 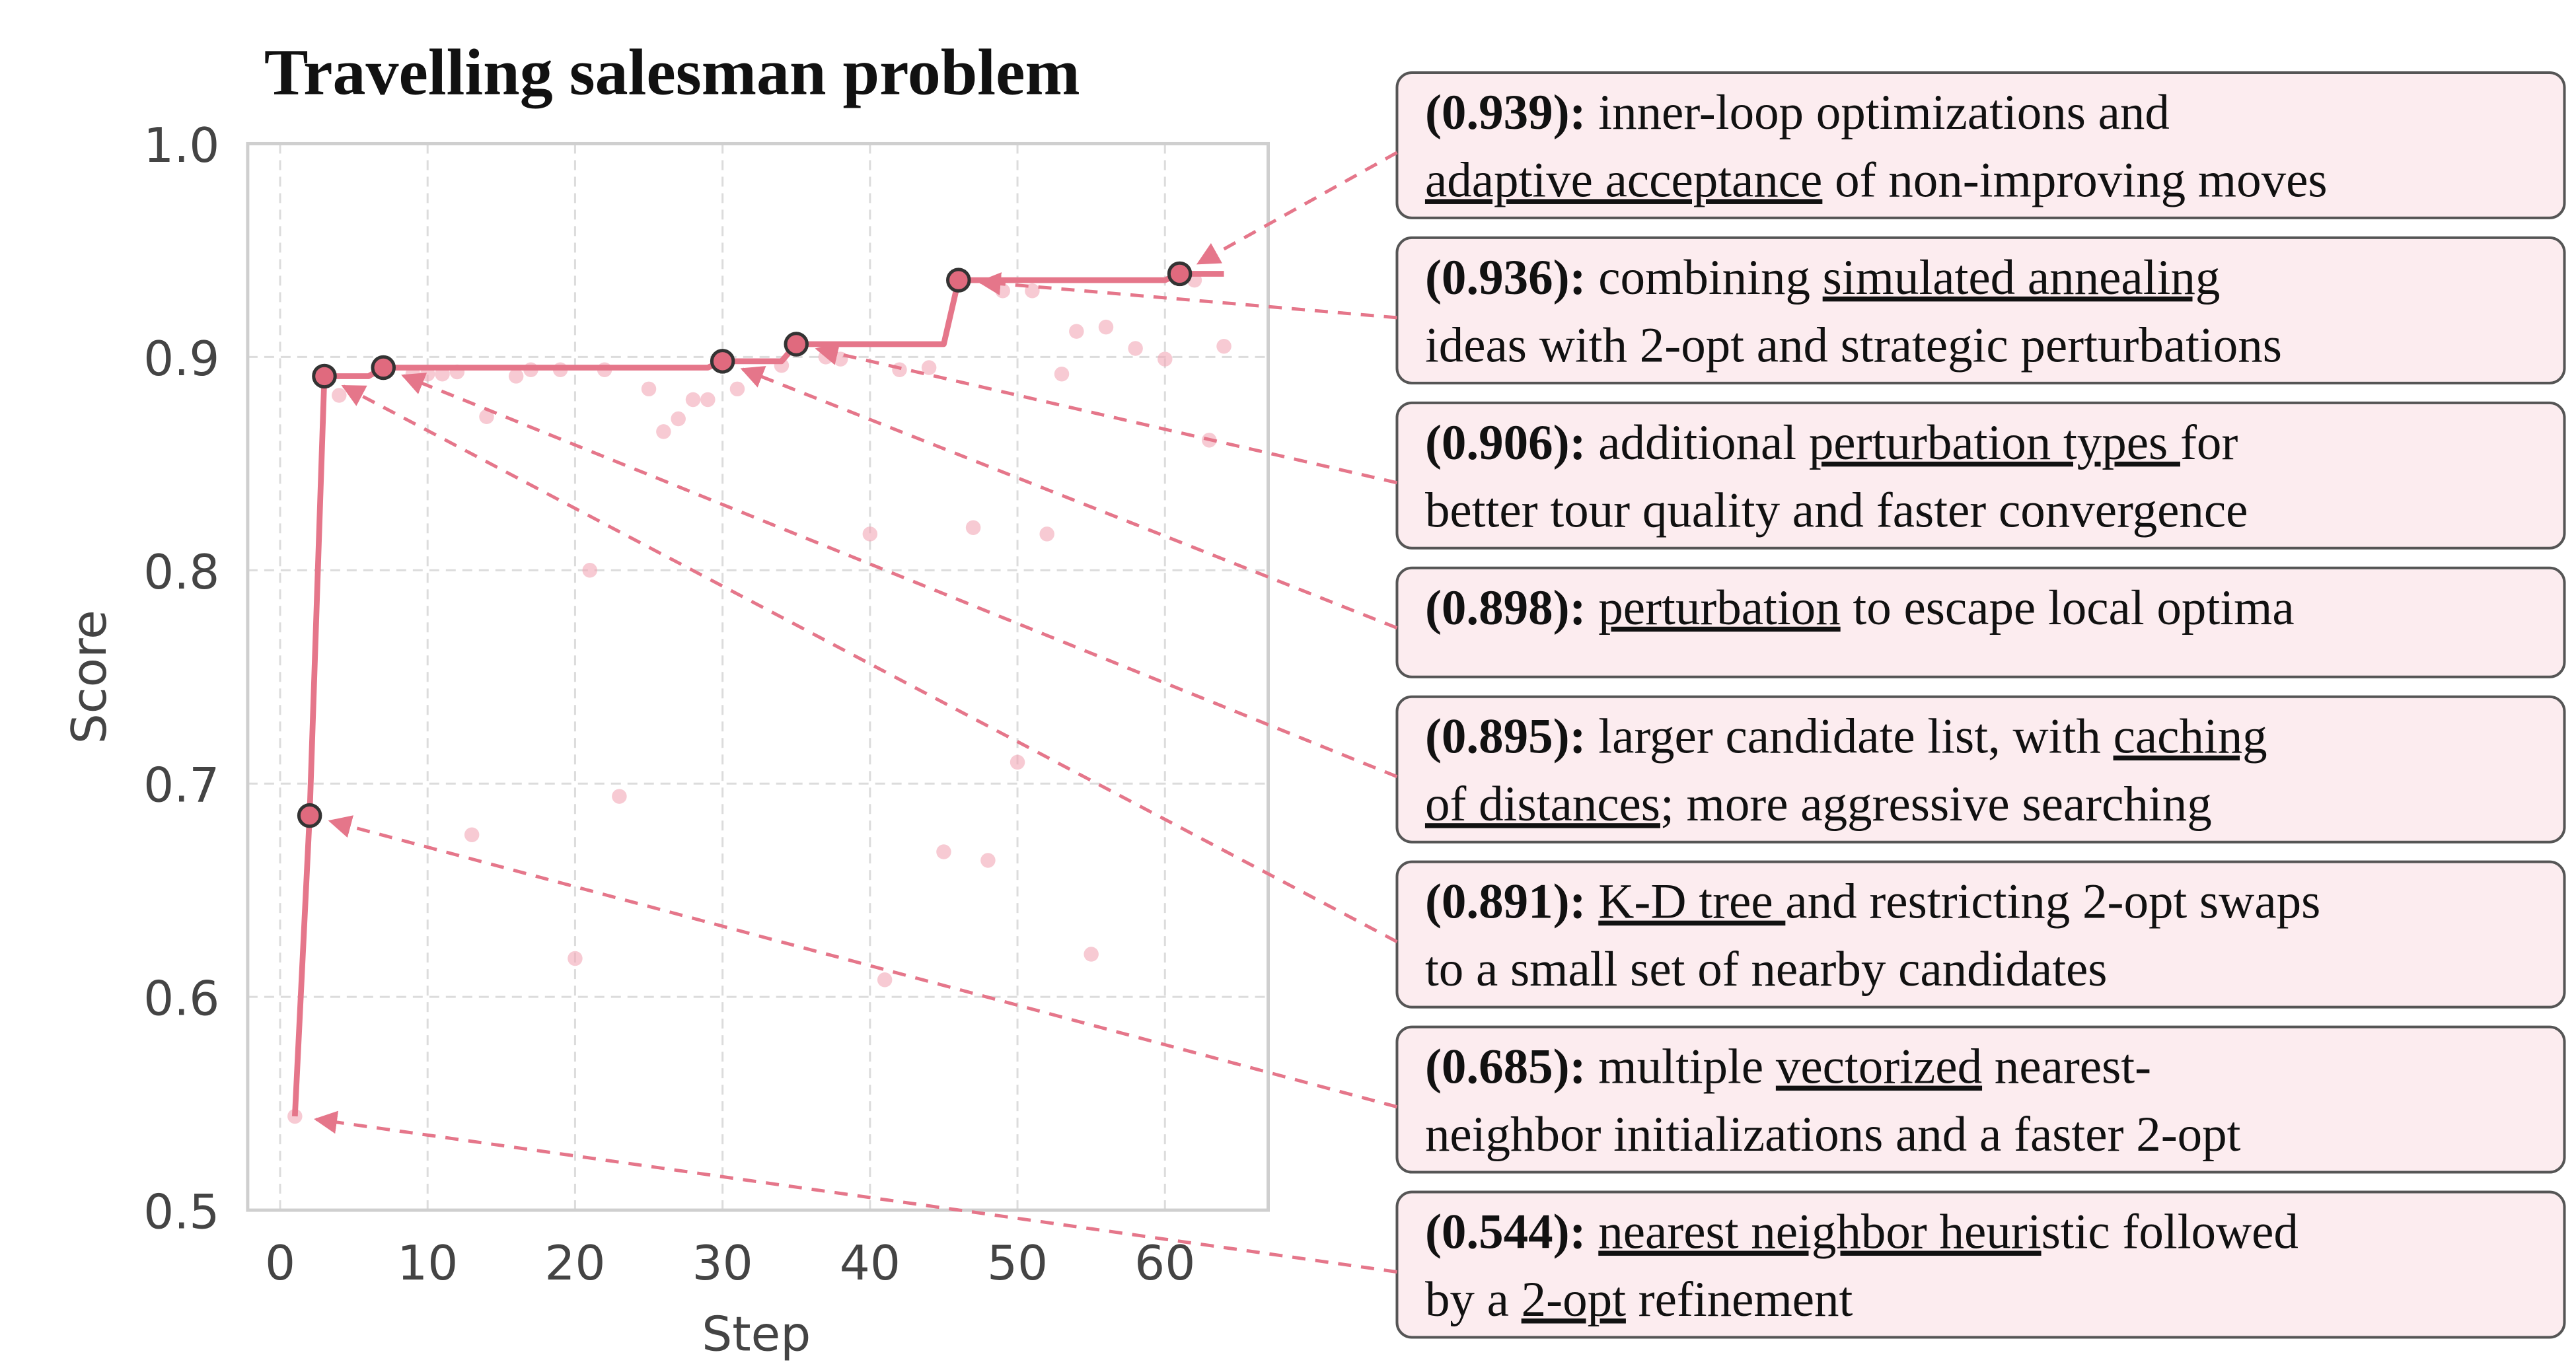 I want to click on y-tick-label: 0.6, so click(x=181, y=999).